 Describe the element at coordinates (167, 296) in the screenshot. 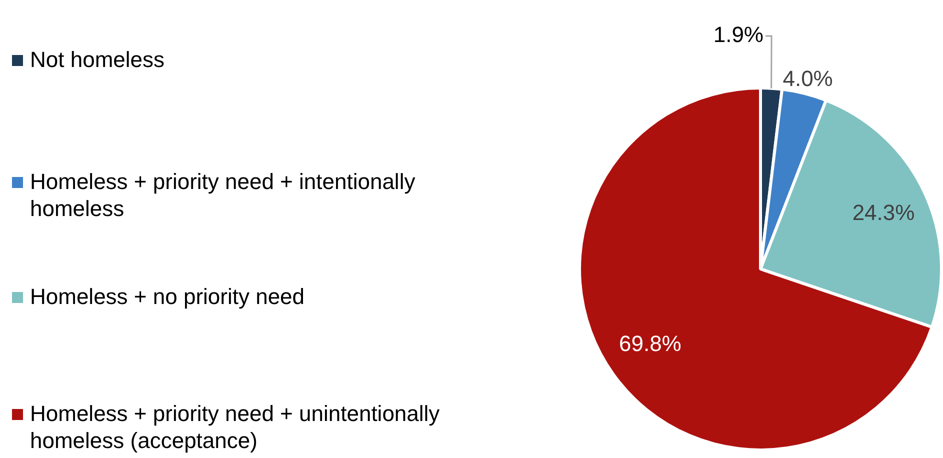

I see `legend-label: Homeless + no priority need` at that location.